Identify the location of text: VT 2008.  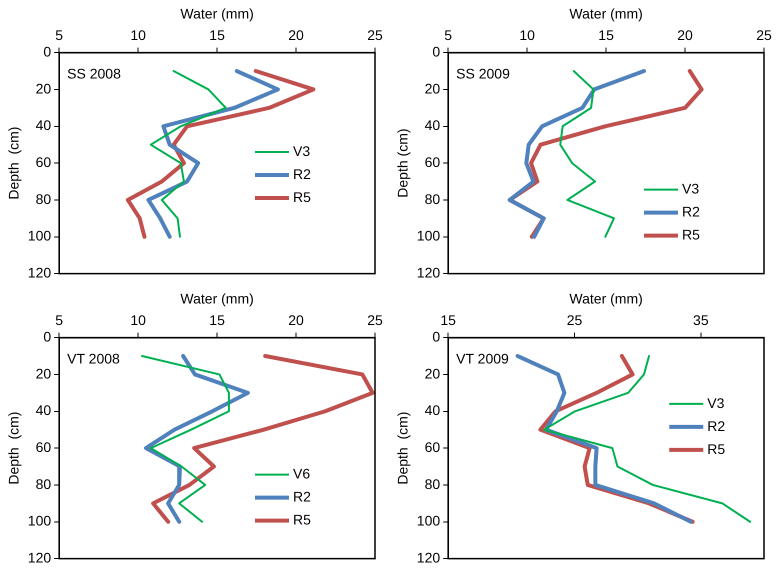
(93, 358).